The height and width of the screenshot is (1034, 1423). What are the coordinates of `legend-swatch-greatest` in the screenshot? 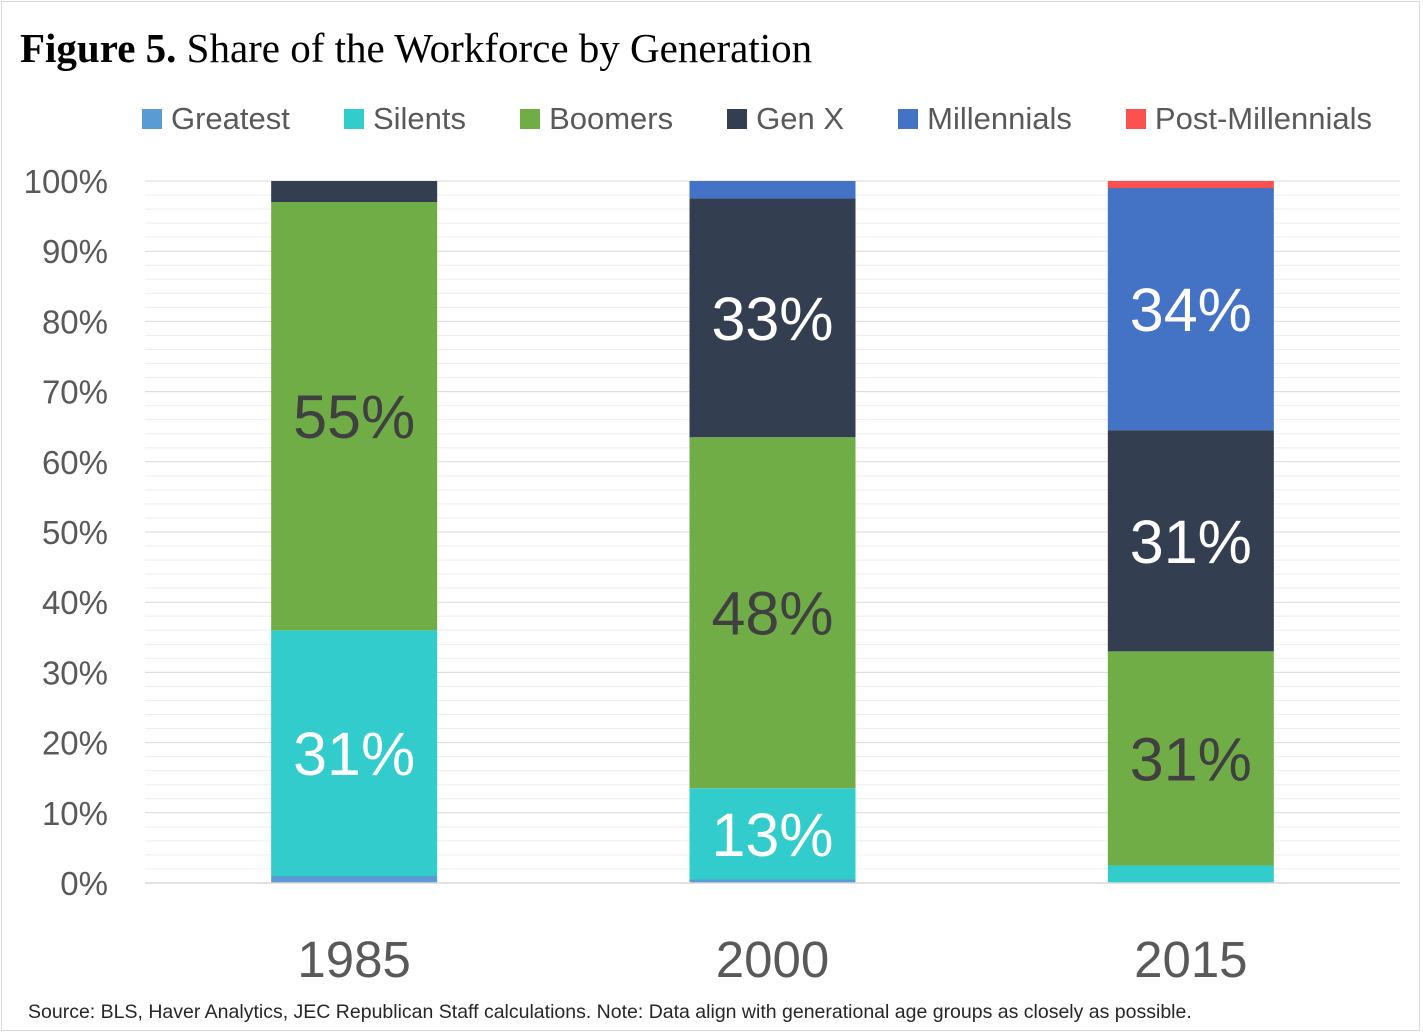 It's located at (152, 119).